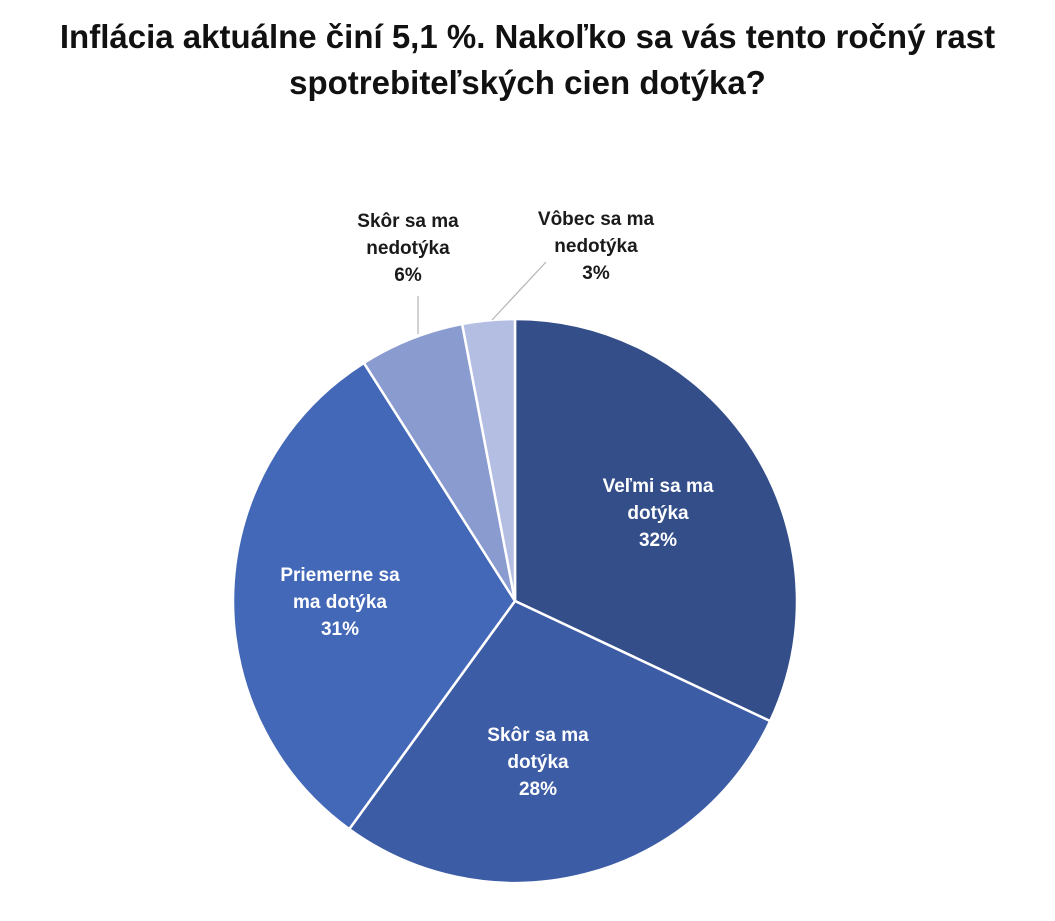  I want to click on slice-value: 32%, so click(658, 540).